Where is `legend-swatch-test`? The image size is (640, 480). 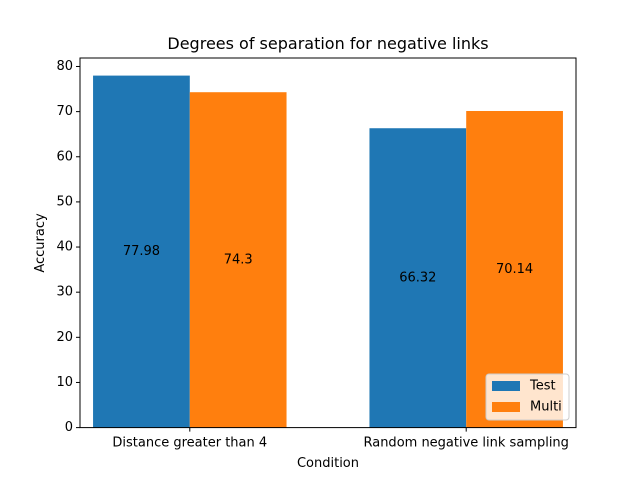 legend-swatch-test is located at coordinates (506, 386).